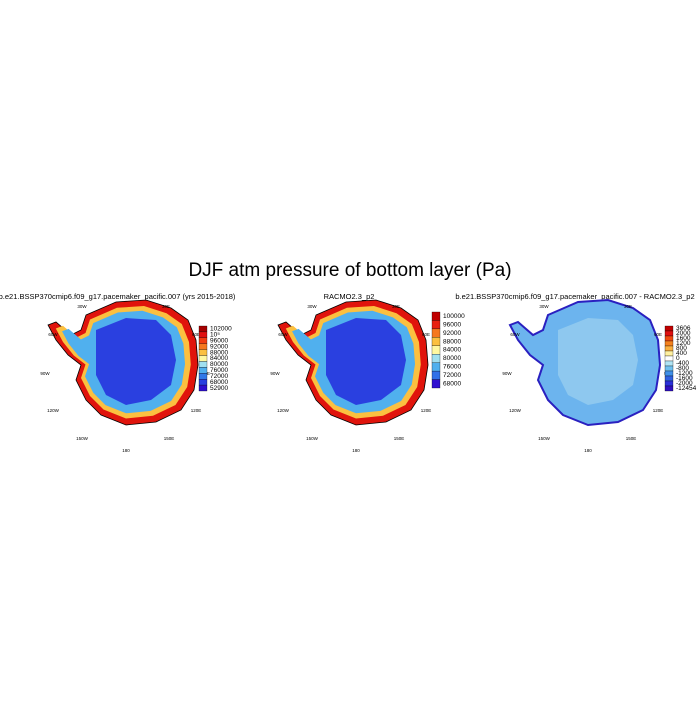 The width and height of the screenshot is (700, 705). What do you see at coordinates (681, 353) in the screenshot?
I see `colorbar-label: 400` at bounding box center [681, 353].